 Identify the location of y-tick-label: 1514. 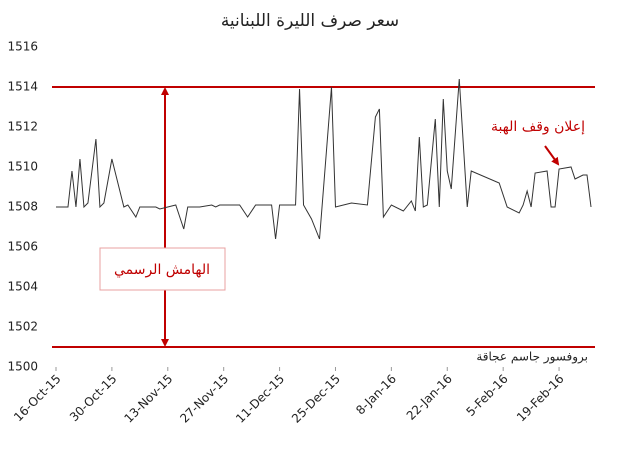
(22, 87).